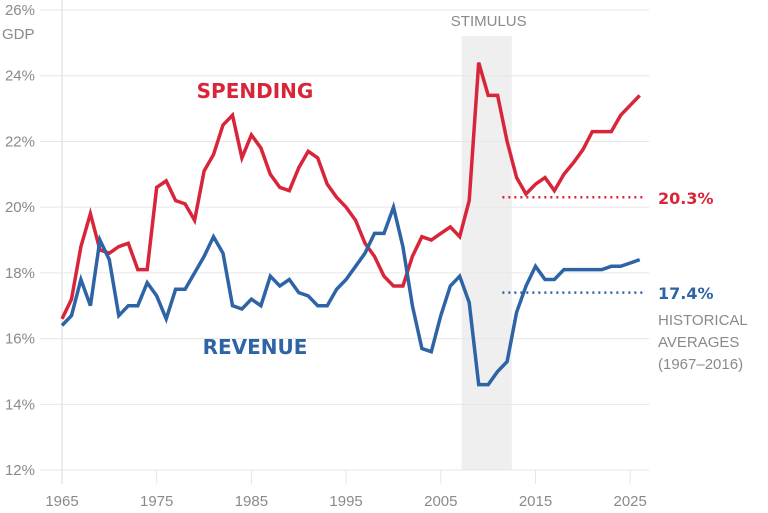 This screenshot has width=768, height=513. Describe the element at coordinates (20, 141) in the screenshot. I see `y-tick-label: 22%` at that location.